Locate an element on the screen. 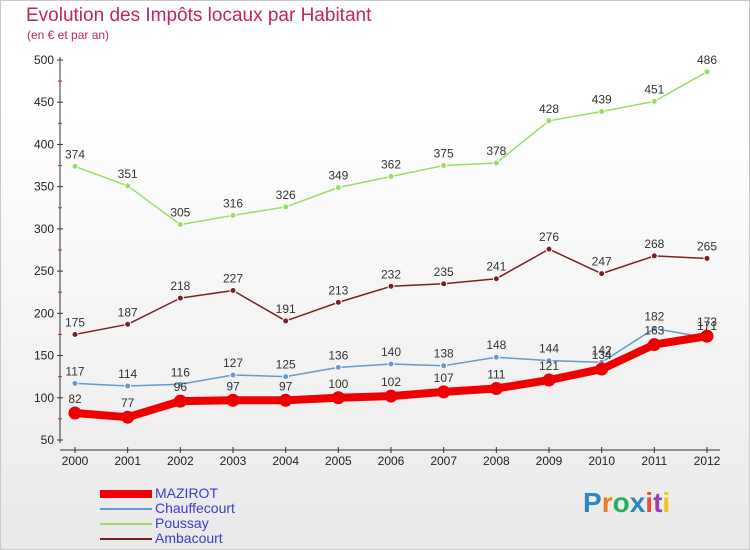 The width and height of the screenshot is (750, 550). x-tick-label: 2002 is located at coordinates (180, 461).